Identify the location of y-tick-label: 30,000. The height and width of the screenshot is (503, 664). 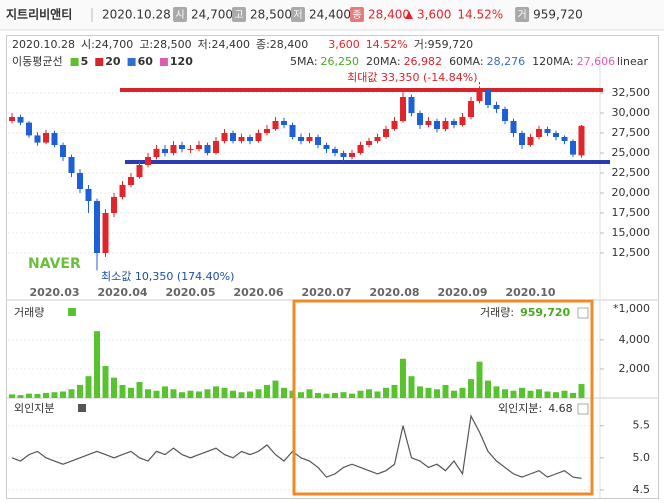
(631, 112).